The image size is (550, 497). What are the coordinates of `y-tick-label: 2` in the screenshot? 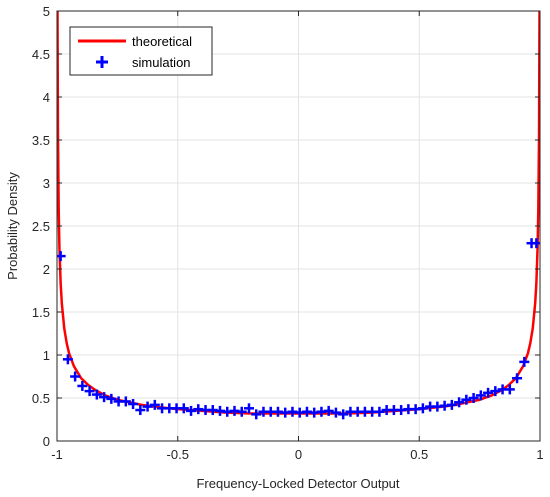 It's located at (46, 269).